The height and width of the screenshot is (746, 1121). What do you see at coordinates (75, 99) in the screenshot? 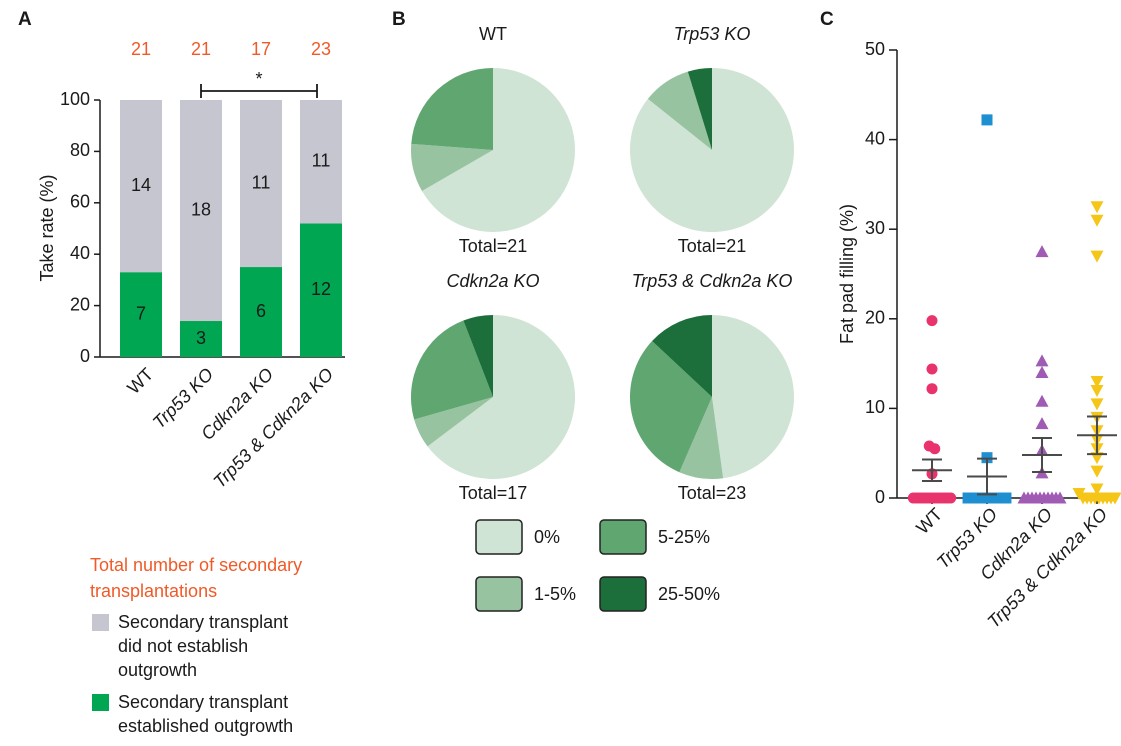
I see `y-tick-label: 100` at bounding box center [75, 99].